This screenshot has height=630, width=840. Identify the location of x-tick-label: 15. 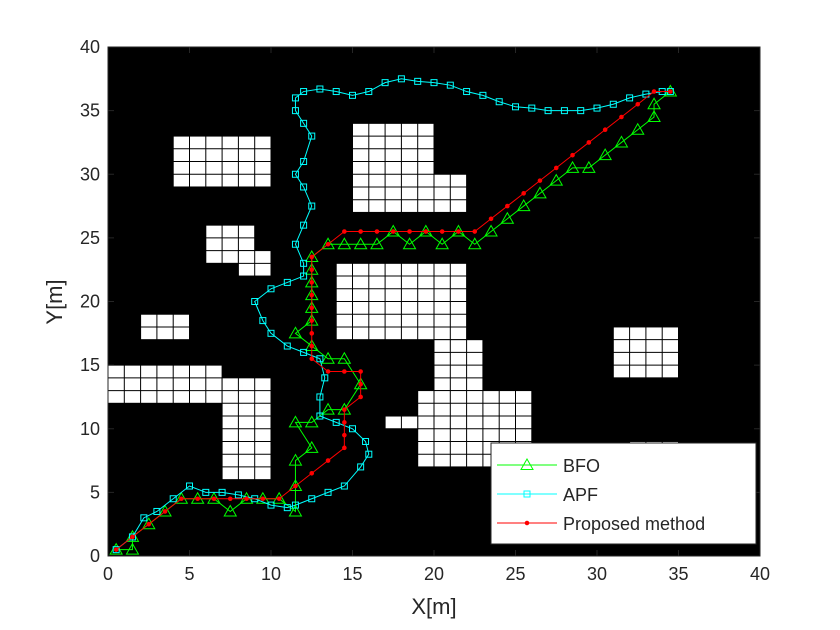
(352, 574).